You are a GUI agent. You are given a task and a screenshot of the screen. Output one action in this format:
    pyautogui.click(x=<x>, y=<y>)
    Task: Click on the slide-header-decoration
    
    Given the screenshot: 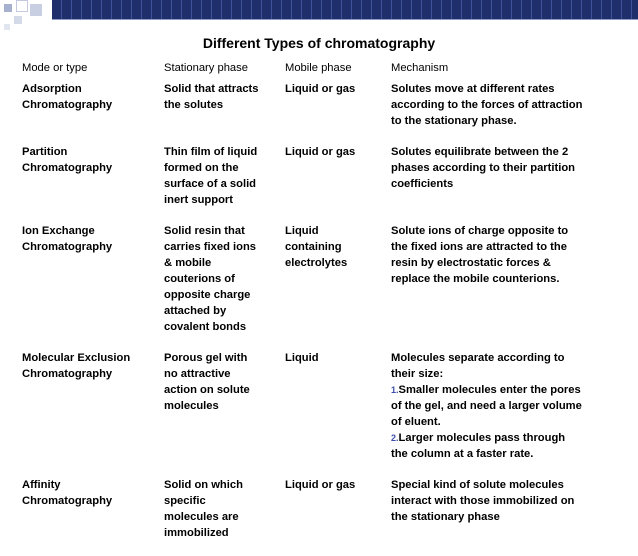 What is the action you would take?
    pyautogui.click(x=319, y=15)
    